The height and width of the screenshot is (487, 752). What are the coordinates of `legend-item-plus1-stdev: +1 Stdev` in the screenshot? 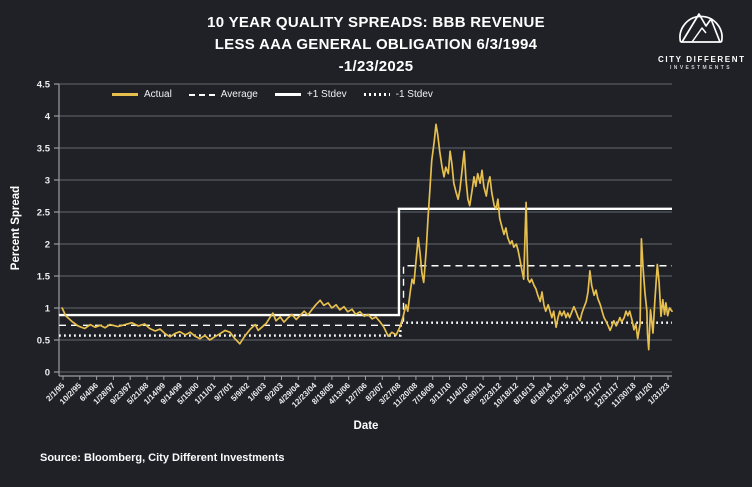 It's located at (310, 94).